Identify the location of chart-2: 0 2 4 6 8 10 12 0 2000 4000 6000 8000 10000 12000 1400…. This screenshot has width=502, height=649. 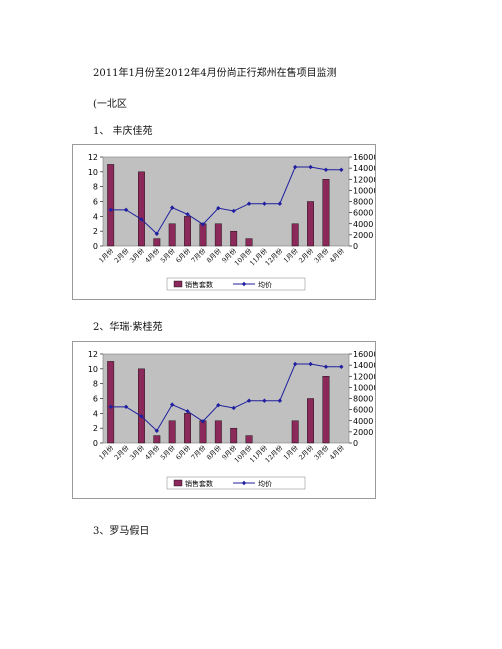
(224, 420).